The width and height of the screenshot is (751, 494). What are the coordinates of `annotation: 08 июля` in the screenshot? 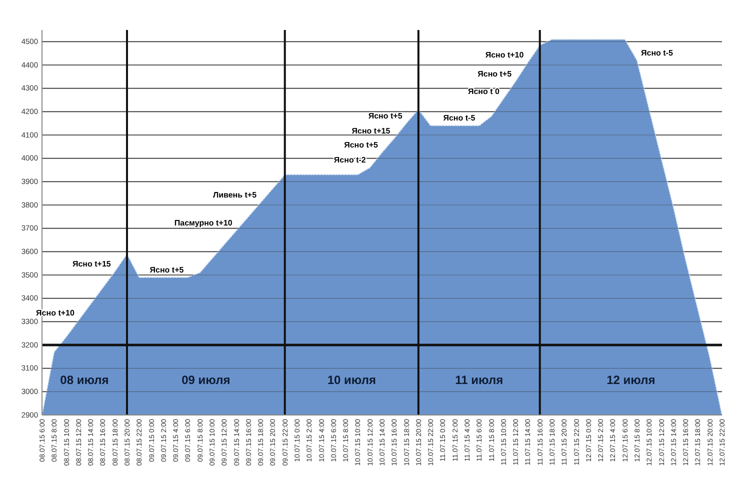 It's located at (84, 380).